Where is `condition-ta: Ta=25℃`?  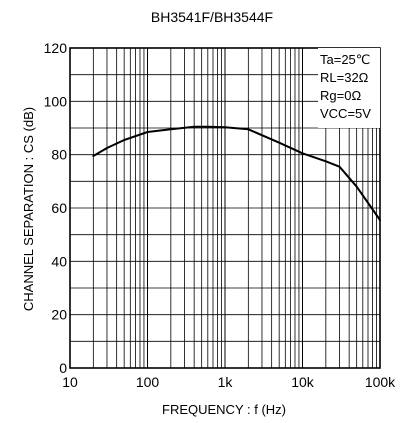
condition-ta: Ta=25℃ is located at coordinates (345, 59).